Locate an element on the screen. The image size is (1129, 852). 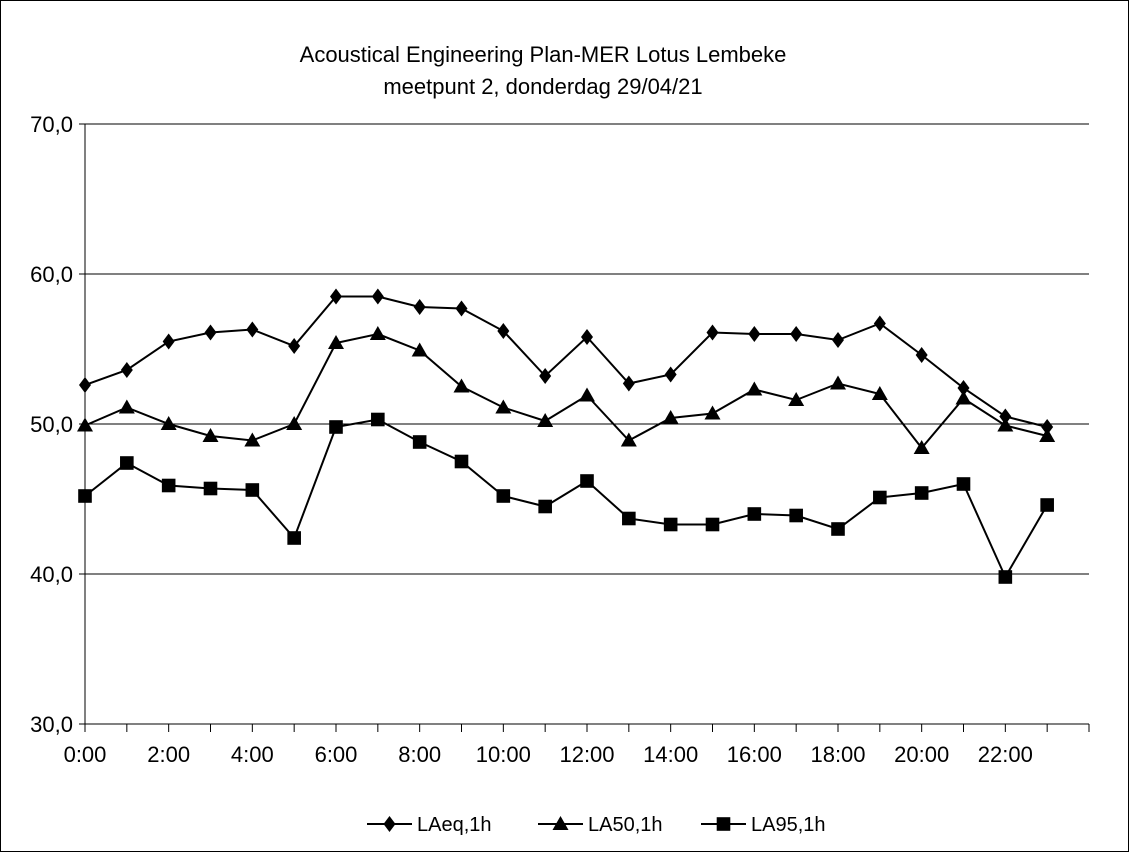
legend-label: LAeq,1h is located at coordinates (454, 825).